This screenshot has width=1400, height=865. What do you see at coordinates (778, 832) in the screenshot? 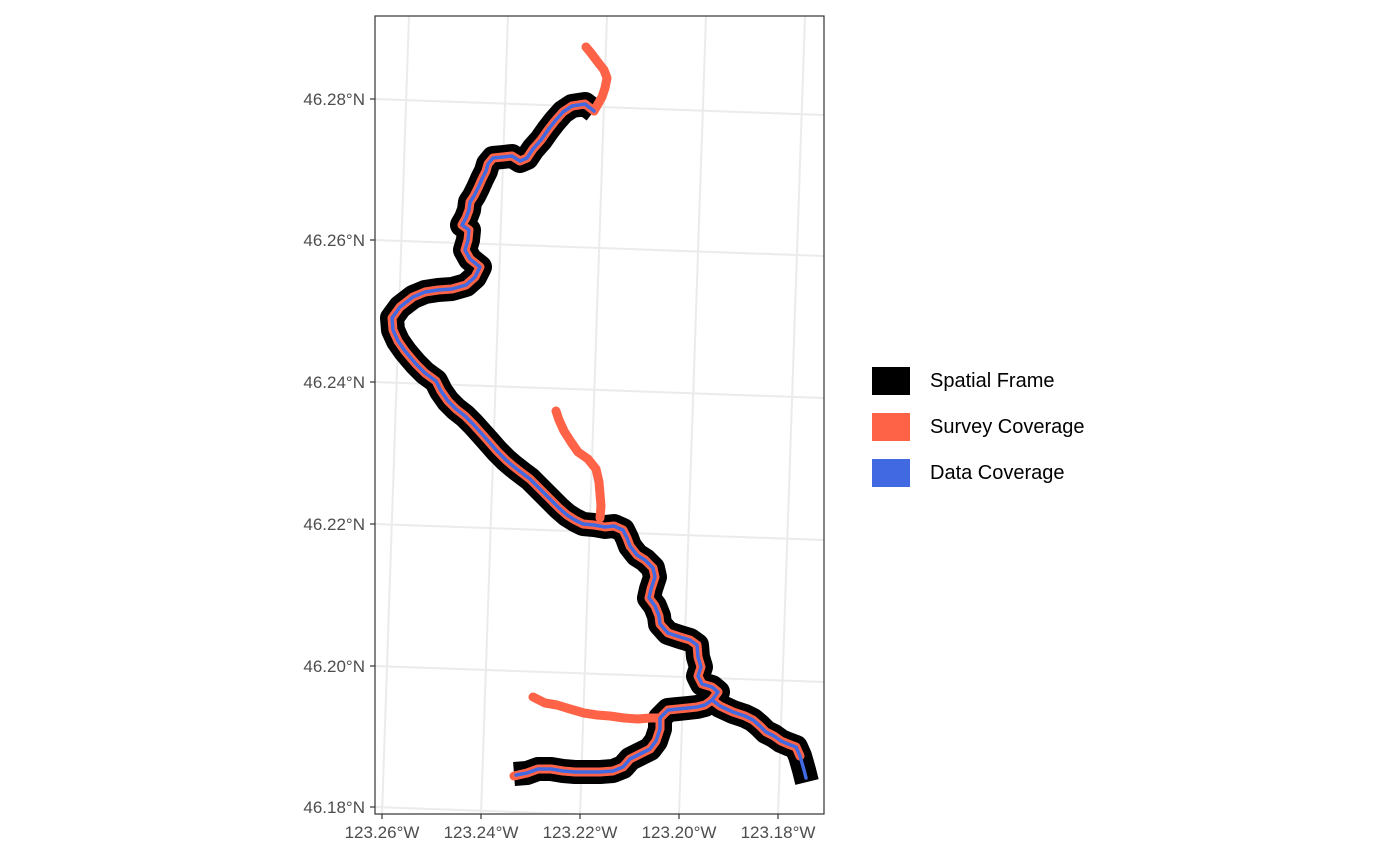
I see `x-tick-label: 123.18°W` at bounding box center [778, 832].